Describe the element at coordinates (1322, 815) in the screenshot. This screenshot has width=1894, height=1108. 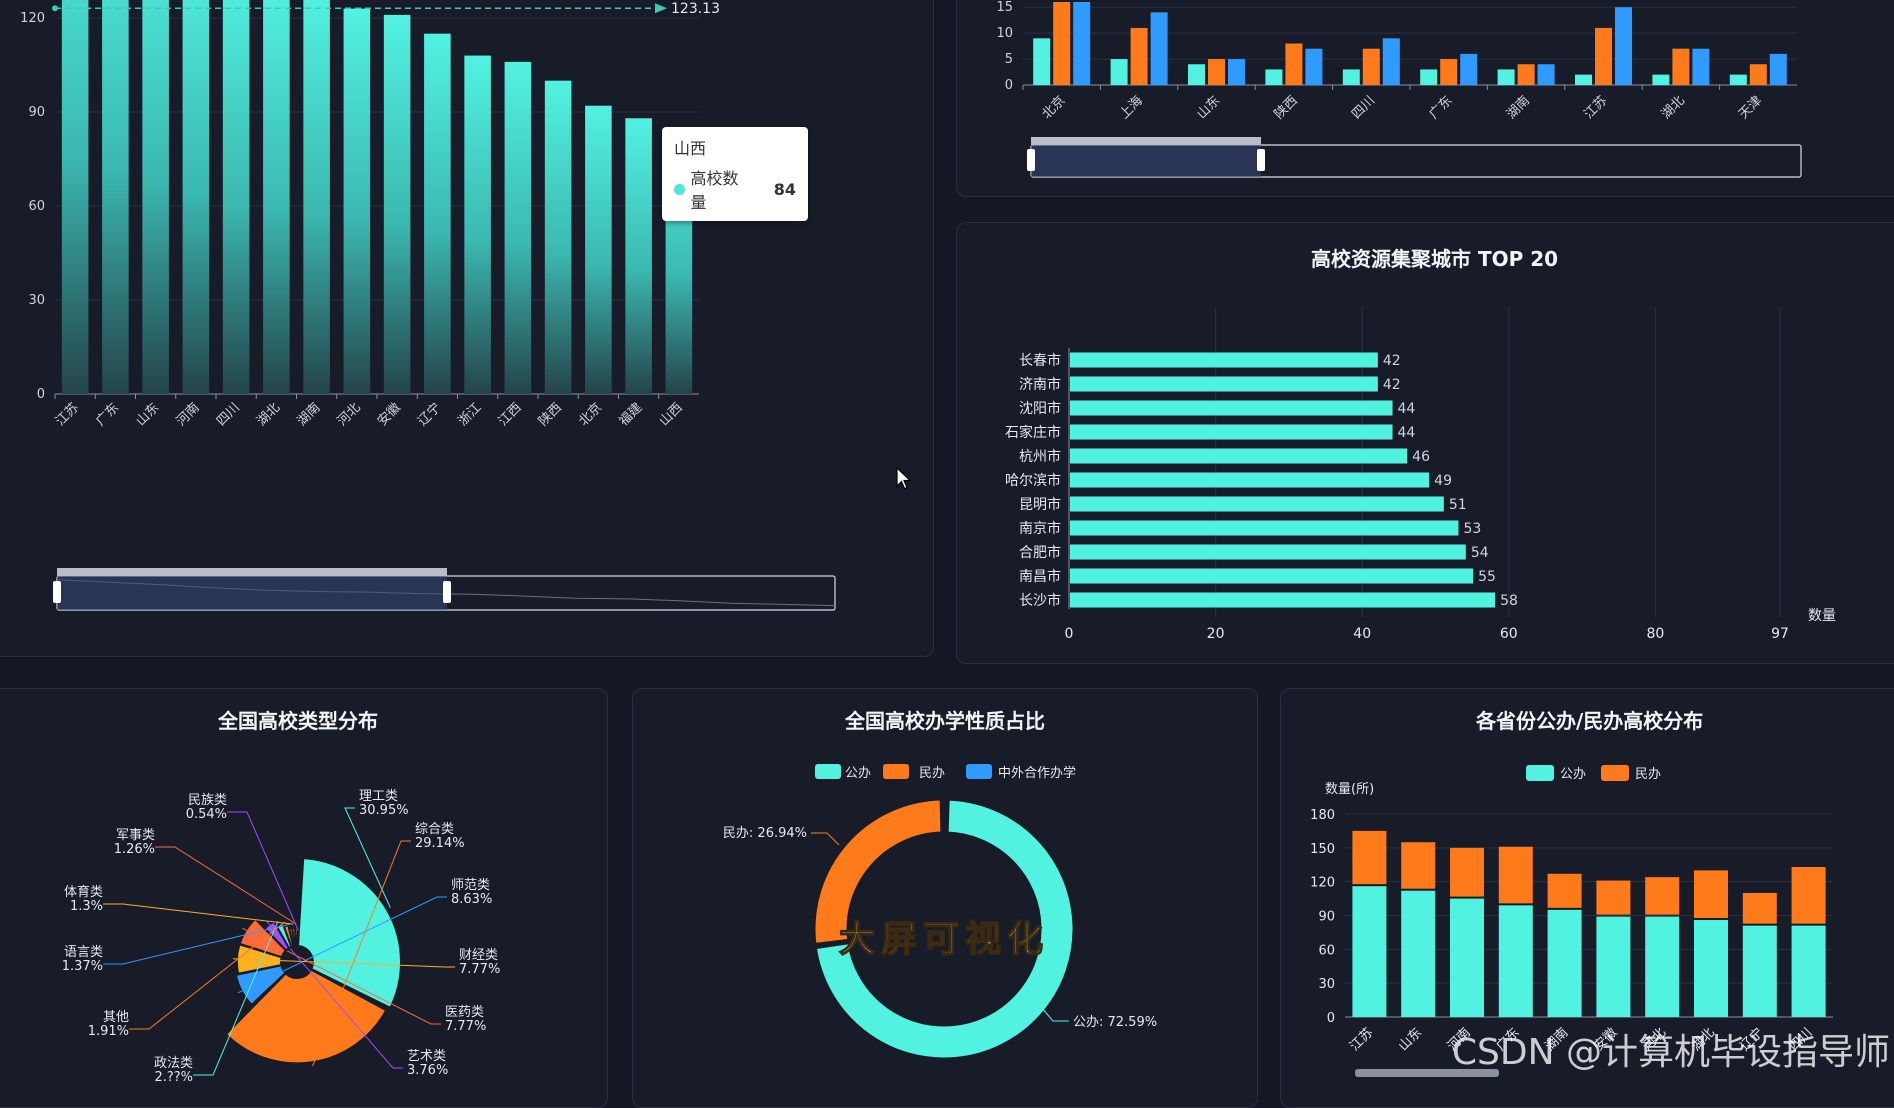
I see `stacked-ytick-label: 180` at that location.